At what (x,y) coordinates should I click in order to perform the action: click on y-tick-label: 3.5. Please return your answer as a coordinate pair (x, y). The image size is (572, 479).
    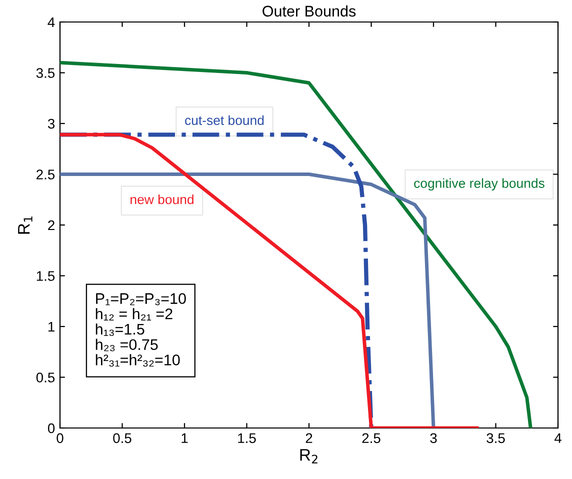
    Looking at the image, I should click on (45, 73).